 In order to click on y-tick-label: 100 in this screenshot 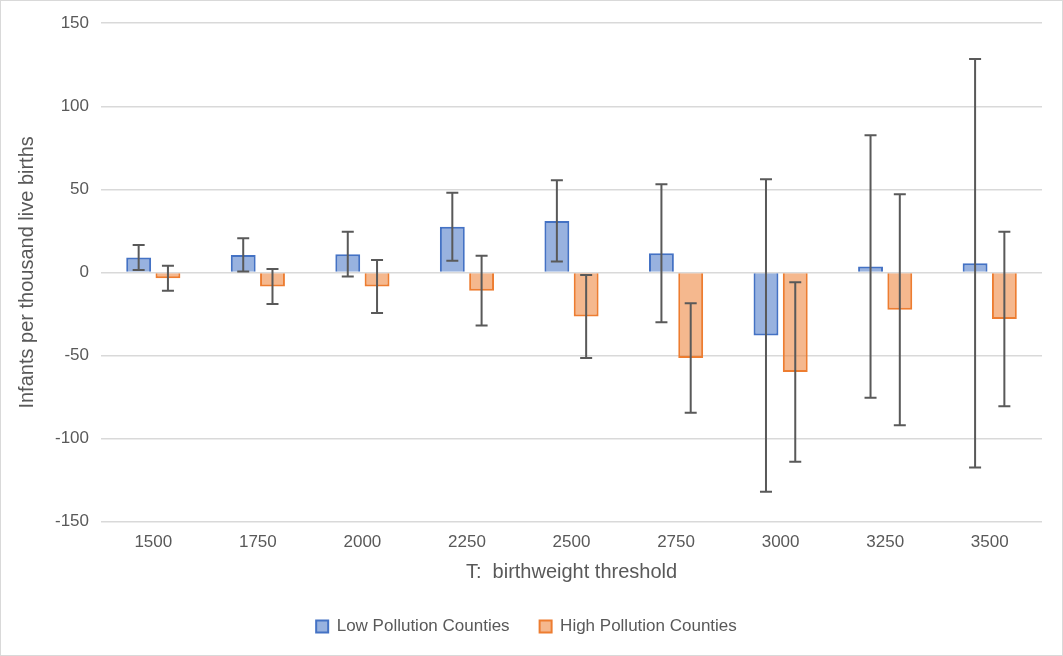, I will do `click(75, 105)`.